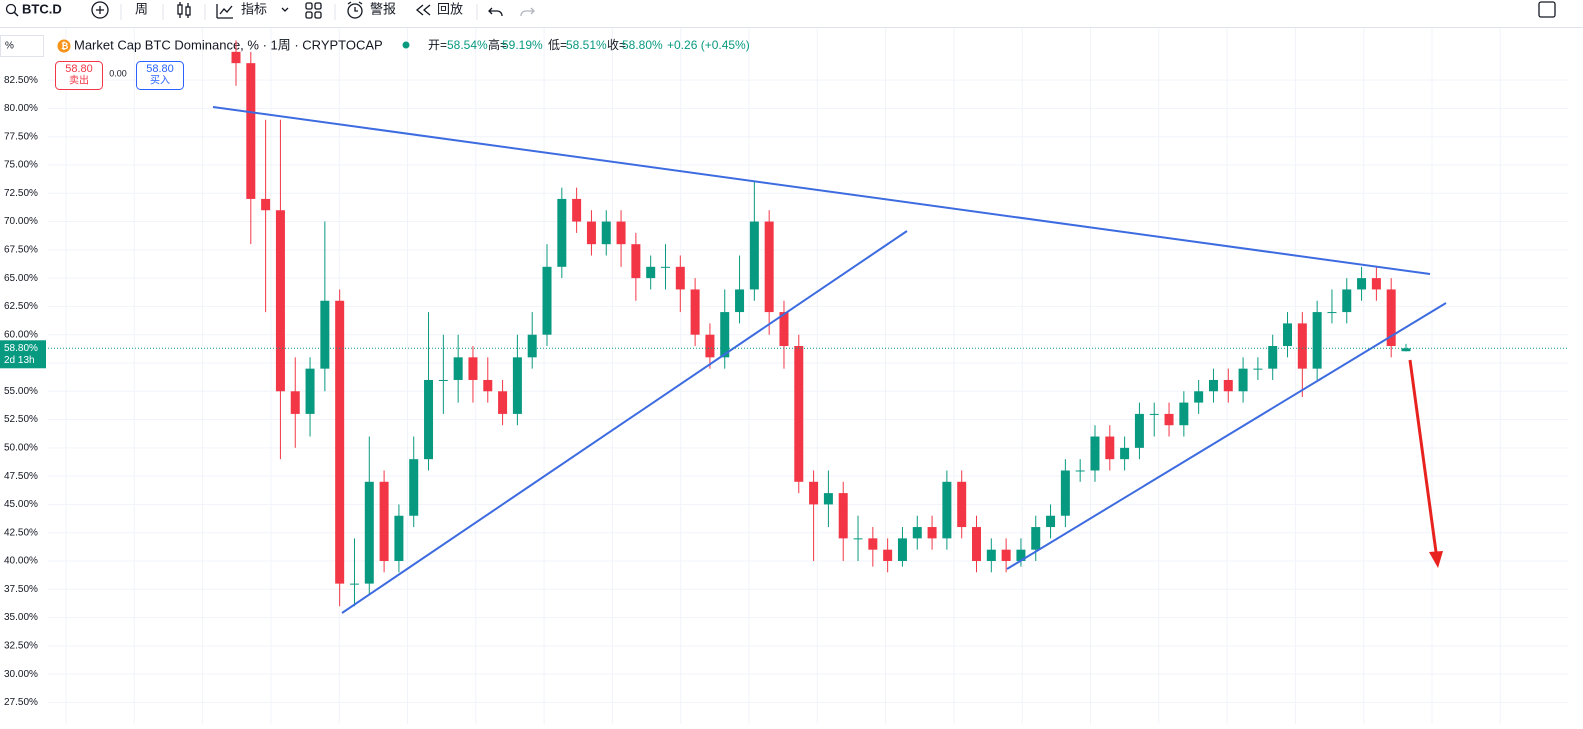 The image size is (1583, 729). Describe the element at coordinates (9, 46) in the screenshot. I see `scale-label: %` at that location.